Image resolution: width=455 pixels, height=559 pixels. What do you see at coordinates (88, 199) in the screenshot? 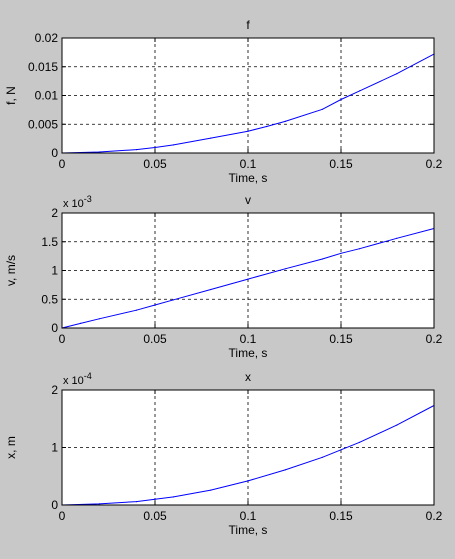
I see `exponent-power: -3` at bounding box center [88, 199].